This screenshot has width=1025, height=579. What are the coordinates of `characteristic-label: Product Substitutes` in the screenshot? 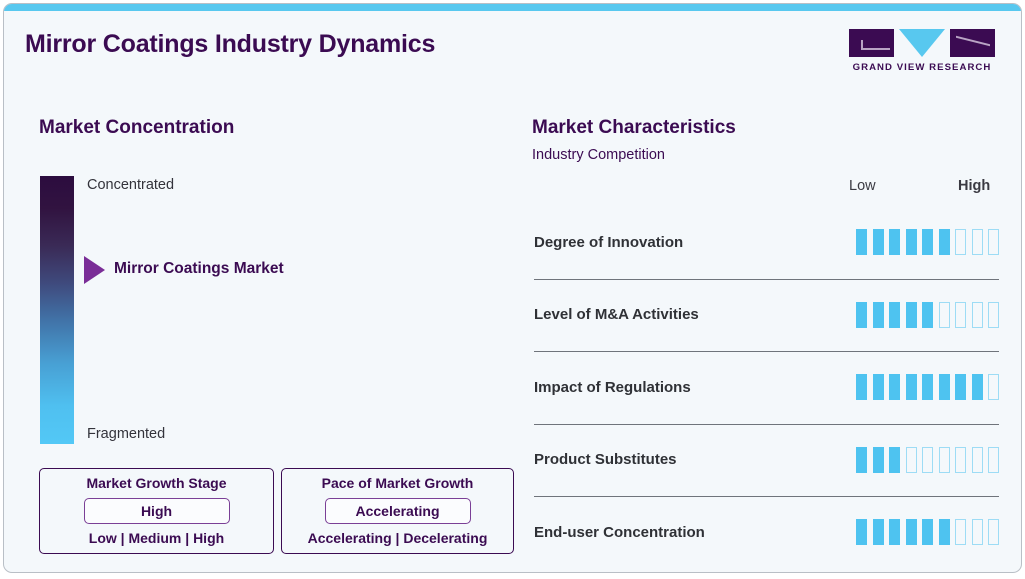 It's located at (605, 460).